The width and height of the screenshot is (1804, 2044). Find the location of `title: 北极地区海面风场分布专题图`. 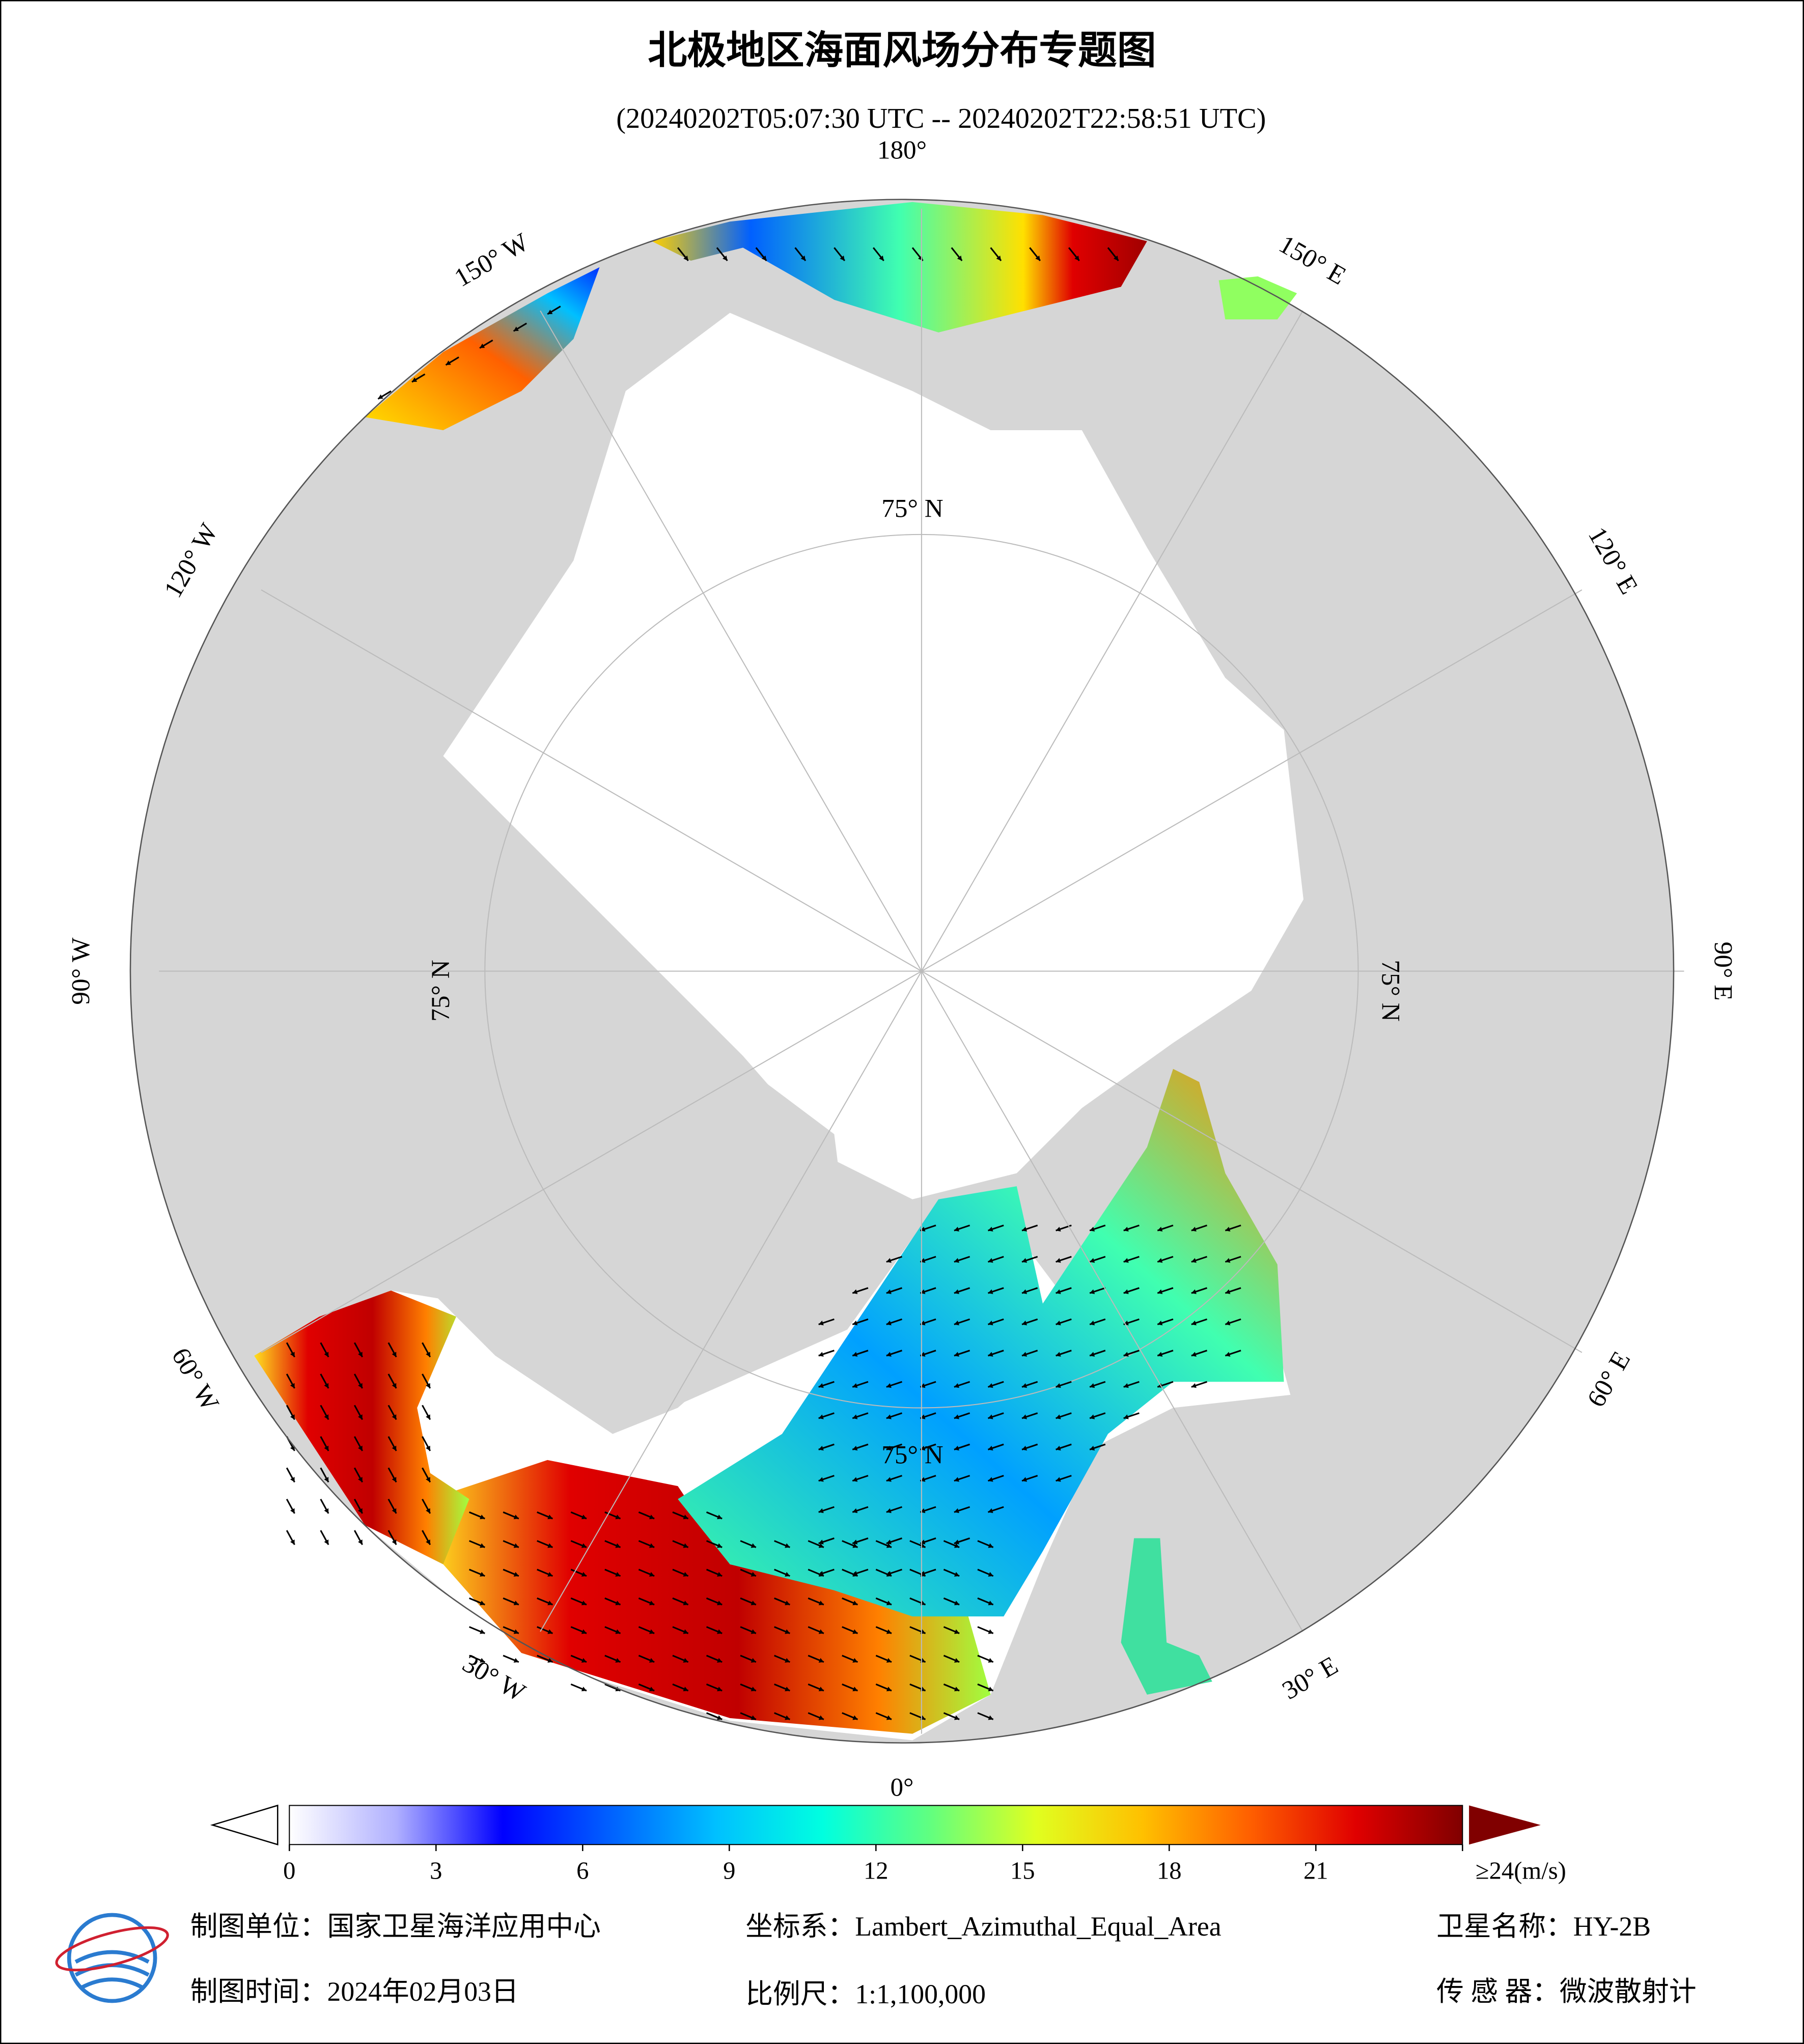

title: 北极地区海面风场分布专题图 is located at coordinates (902, 50).